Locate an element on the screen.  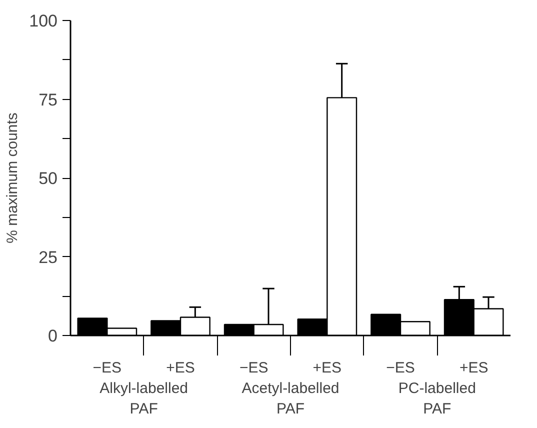
y-tick-label: 75 is located at coordinates (48, 100).